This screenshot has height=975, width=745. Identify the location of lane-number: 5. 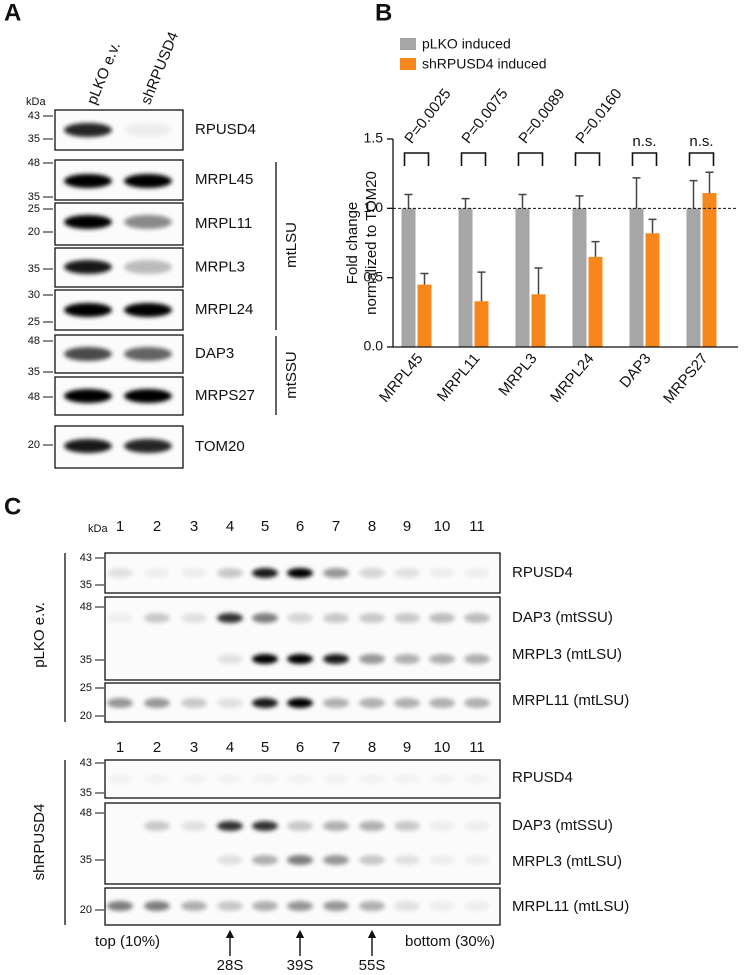
(265, 526).